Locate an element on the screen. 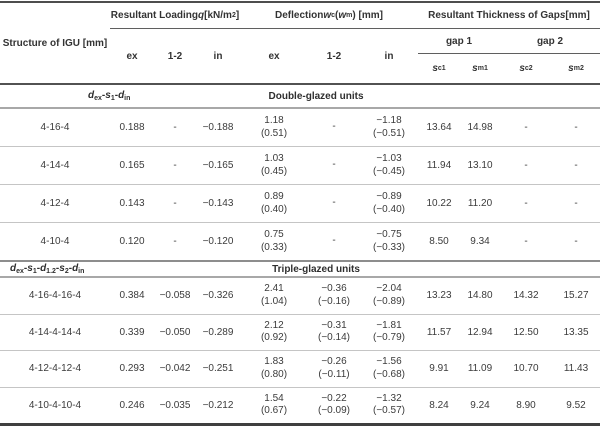 This screenshot has height=426, width=600. s-m1-subheader: s m1 is located at coordinates (480, 68).